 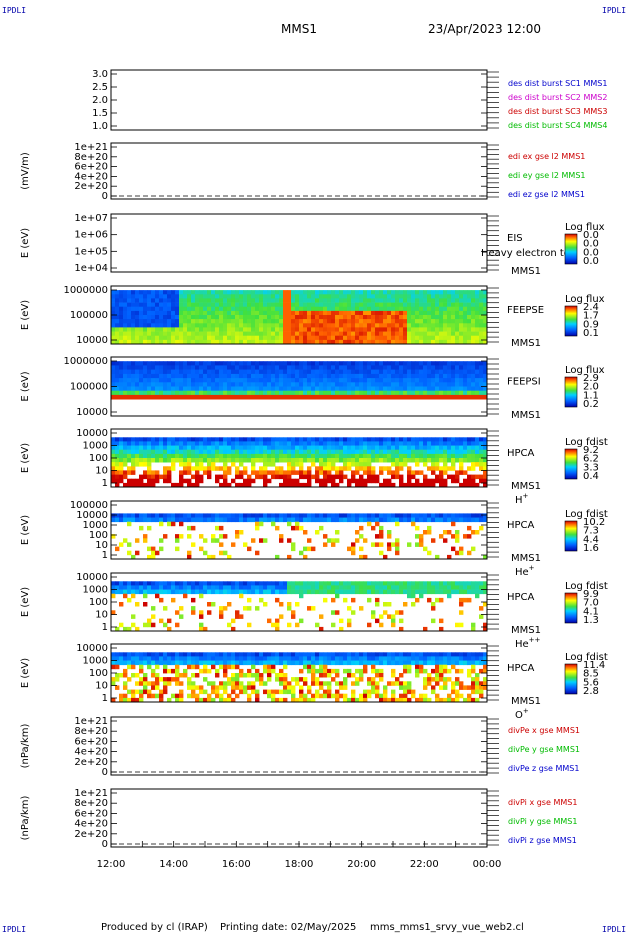 I want to click on time-tick-label: 14:00, so click(x=173, y=864).